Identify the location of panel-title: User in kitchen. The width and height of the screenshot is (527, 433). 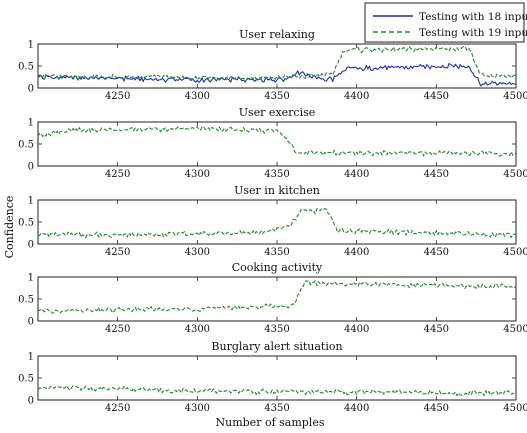
(277, 190).